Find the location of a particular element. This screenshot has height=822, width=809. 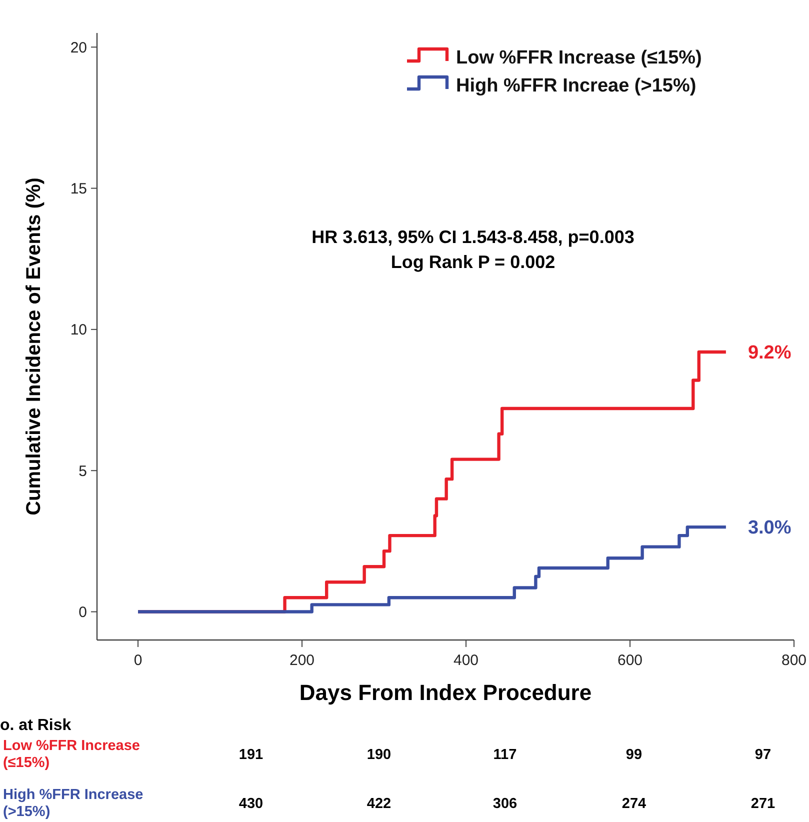

annotation: HR 3.613, 95% CI 1.543-8.458, p=0.003 is located at coordinates (473, 237).